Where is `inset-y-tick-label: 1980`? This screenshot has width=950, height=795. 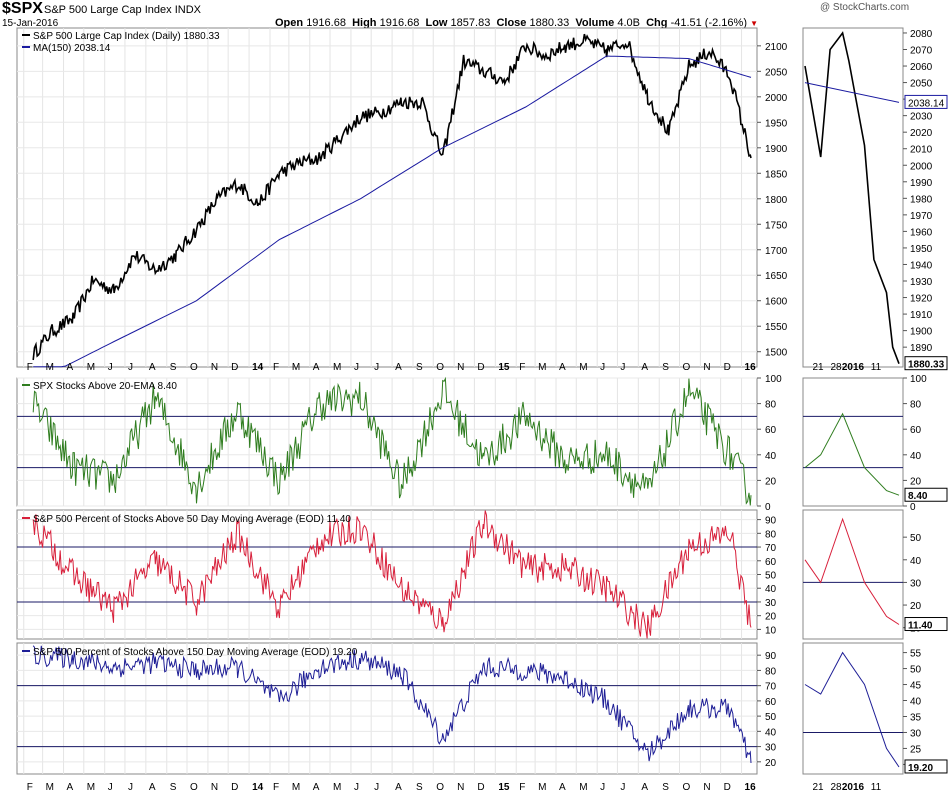
inset-y-tick-label: 1980 is located at coordinates (921, 199).